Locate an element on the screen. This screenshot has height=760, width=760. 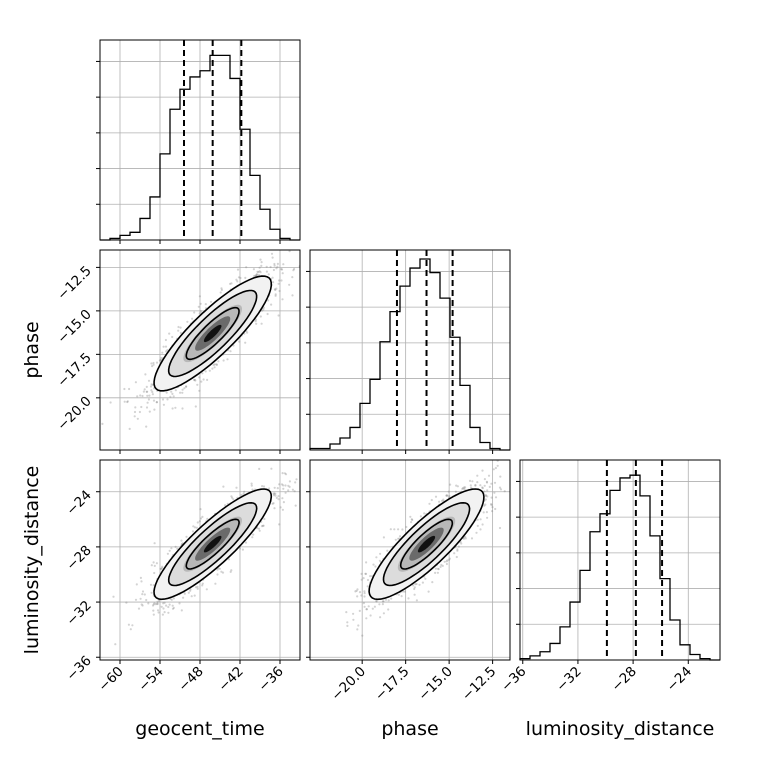
scatter-geocent_time-luminosity_distance-xtick-label-0: −60 is located at coordinates (110, 679).